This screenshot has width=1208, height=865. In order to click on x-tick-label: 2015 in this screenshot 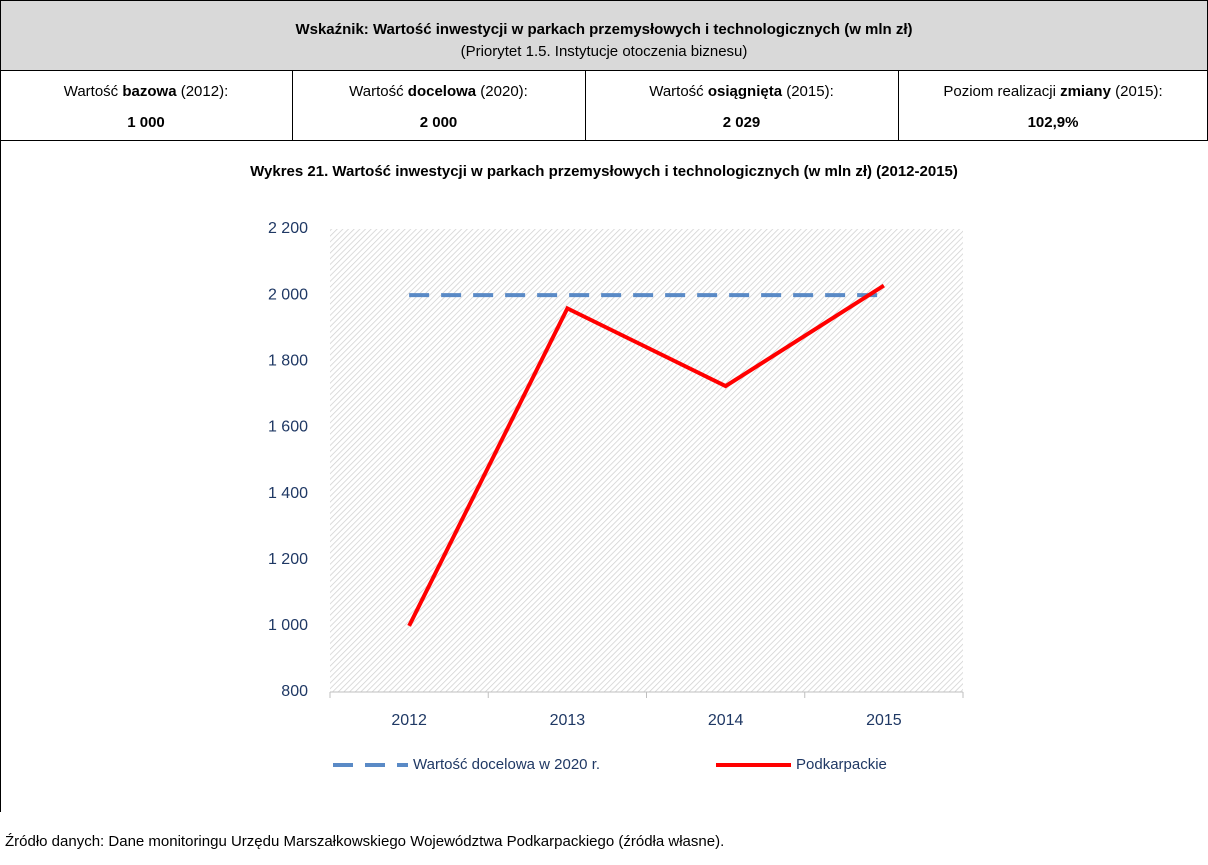, I will do `click(884, 720)`.